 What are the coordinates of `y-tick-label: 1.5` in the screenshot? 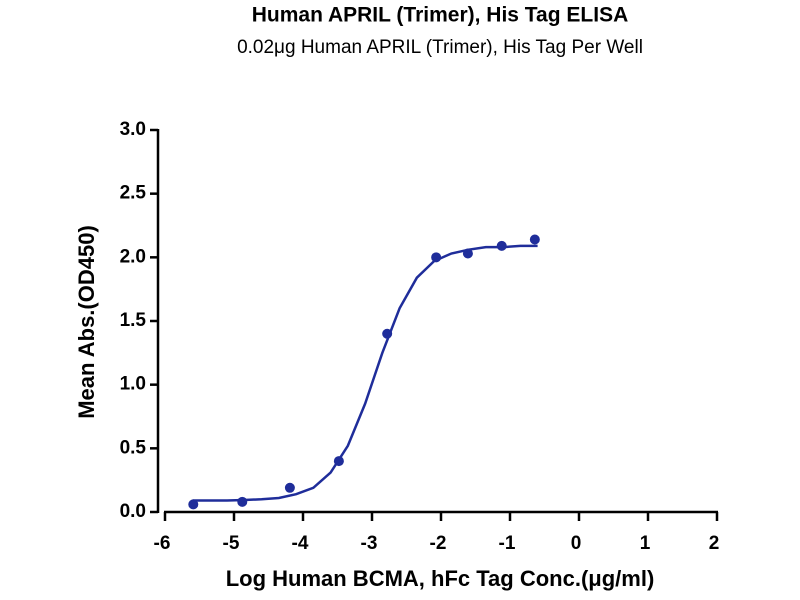 It's located at (133, 320).